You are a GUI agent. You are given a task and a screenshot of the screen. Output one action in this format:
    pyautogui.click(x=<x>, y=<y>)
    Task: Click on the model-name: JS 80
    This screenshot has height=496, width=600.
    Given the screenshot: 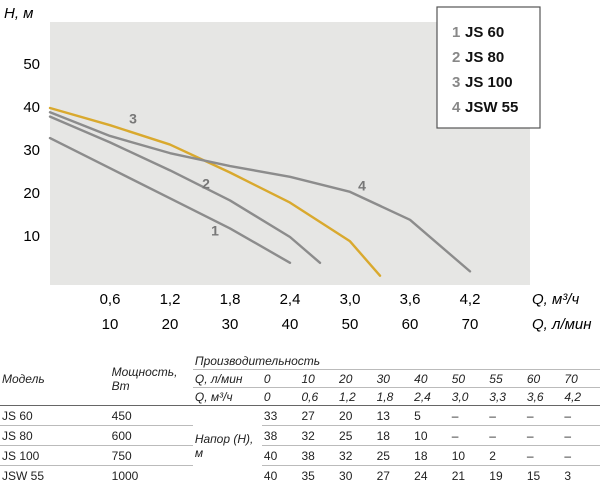 What is the action you would take?
    pyautogui.click(x=55, y=435)
    